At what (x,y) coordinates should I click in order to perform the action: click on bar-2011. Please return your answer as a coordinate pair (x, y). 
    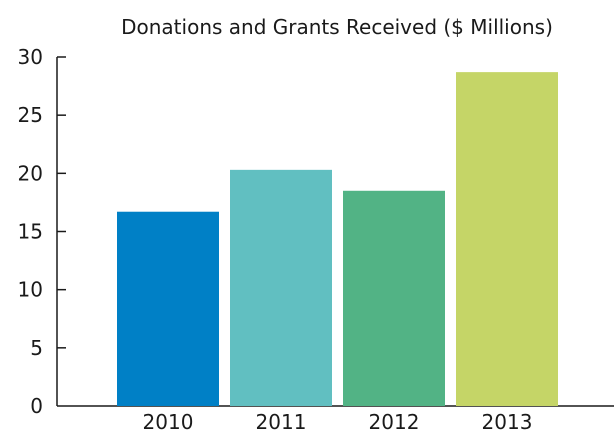
    Looking at the image, I should click on (281, 287).